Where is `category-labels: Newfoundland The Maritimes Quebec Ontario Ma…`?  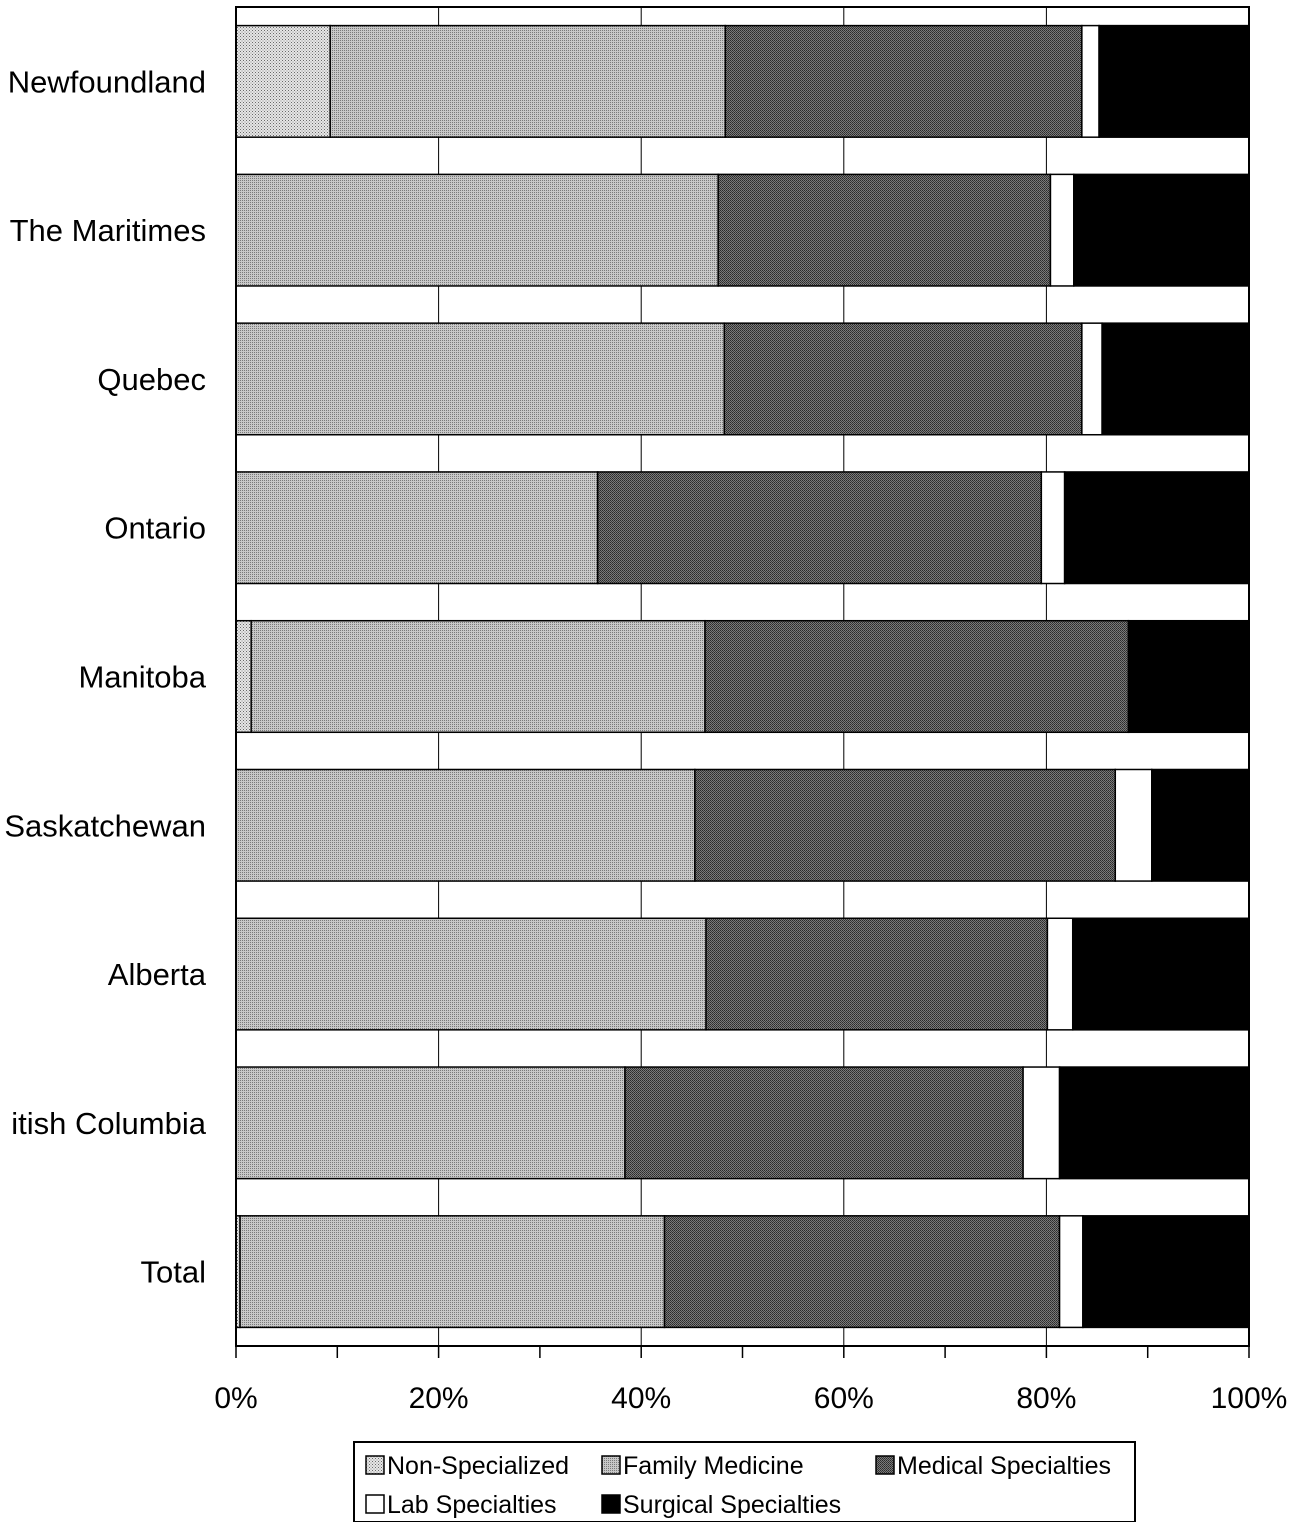
category-labels: Newfoundland The Maritimes Quebec Ontario Ma… is located at coordinates (105, 676).